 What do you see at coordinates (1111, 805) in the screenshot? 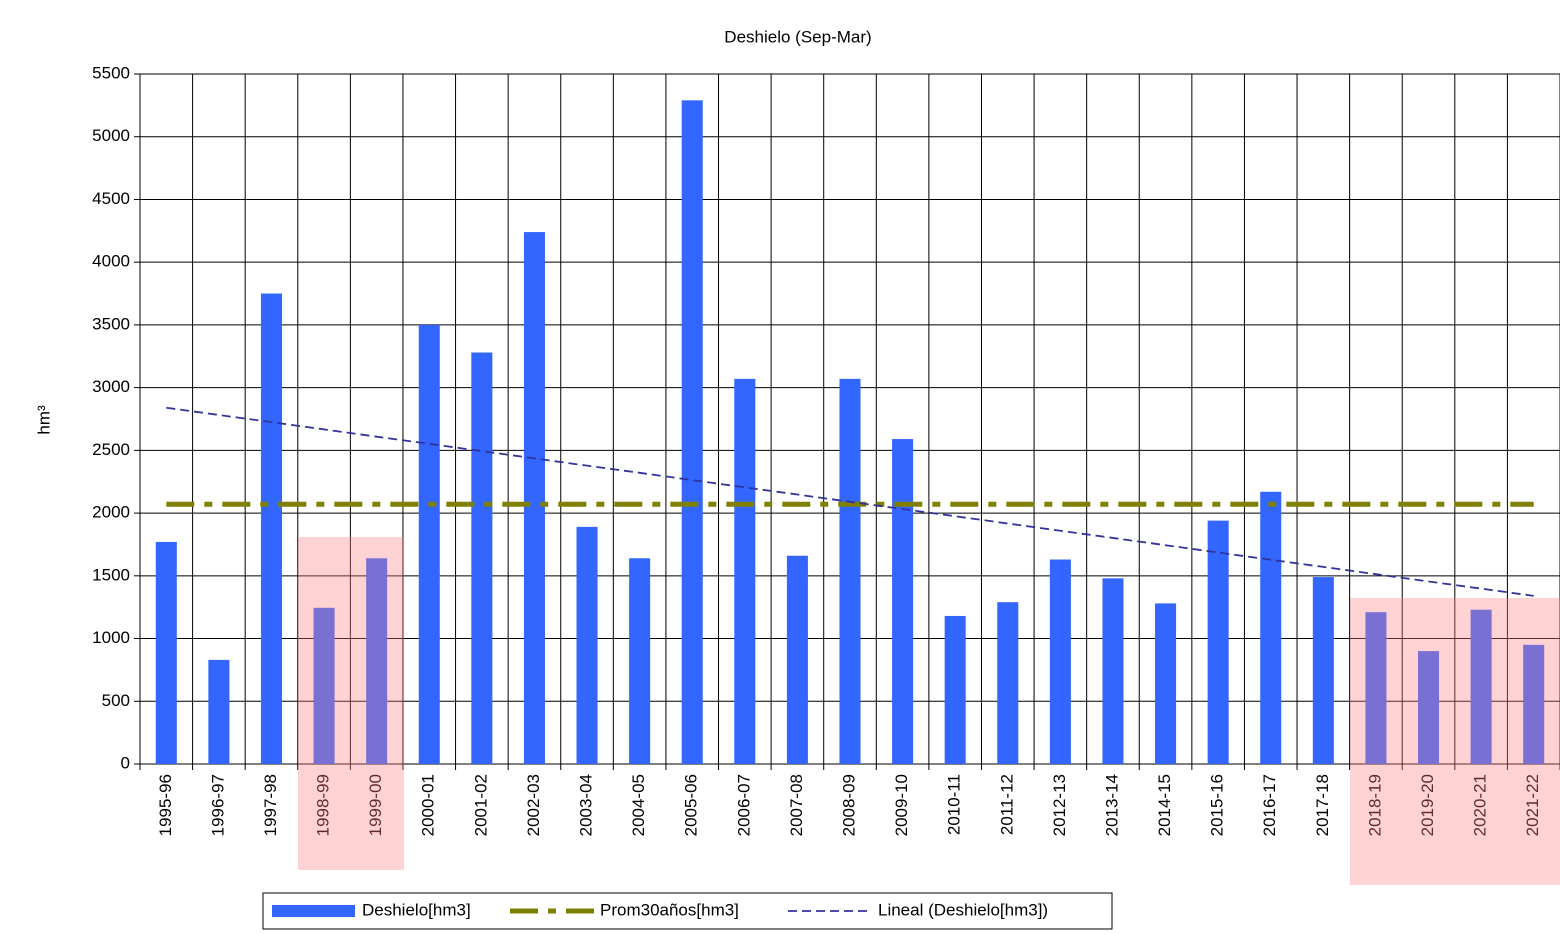
I see `x-tick-label: 2013-14` at bounding box center [1111, 805].